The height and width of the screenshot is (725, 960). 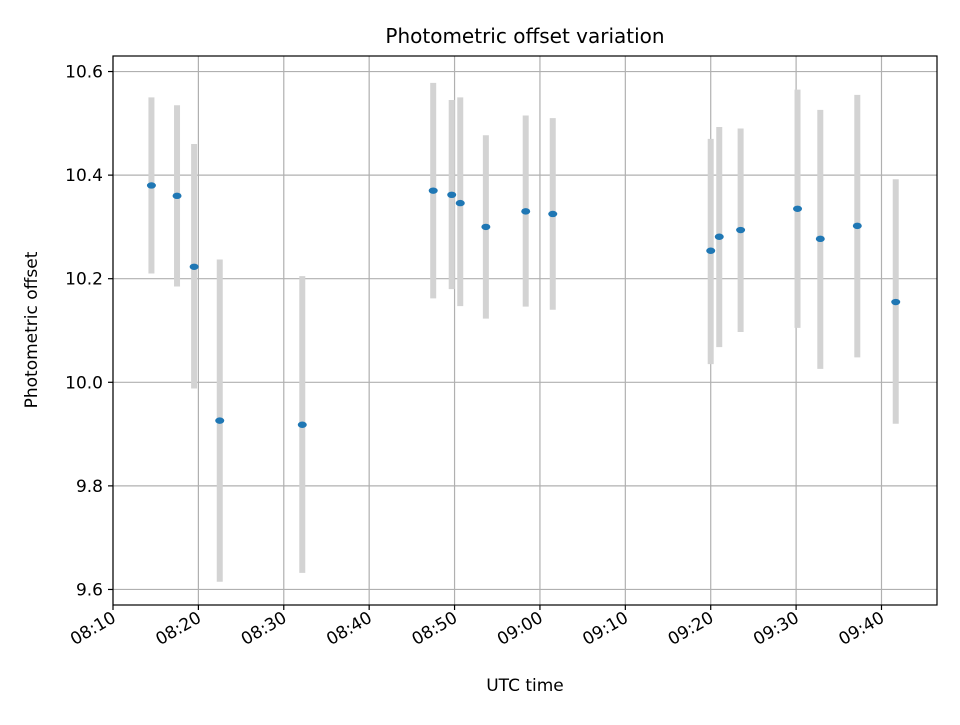 What do you see at coordinates (525, 686) in the screenshot?
I see `x-axis-label: UTC time` at bounding box center [525, 686].